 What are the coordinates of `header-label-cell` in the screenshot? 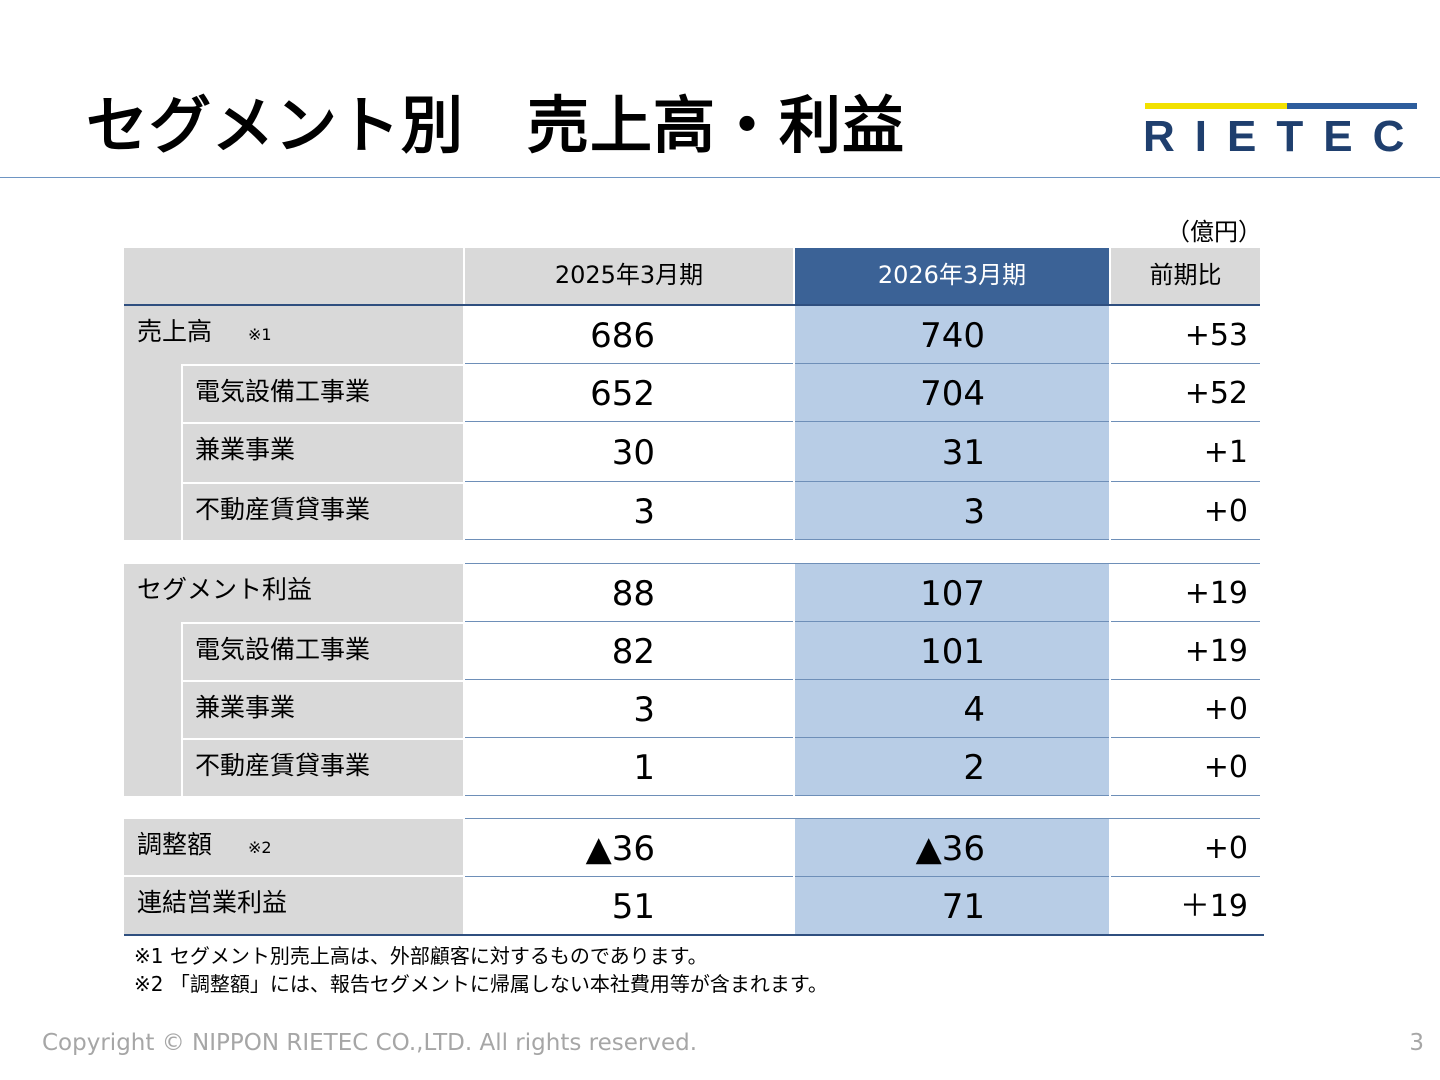 It's located at (293, 276).